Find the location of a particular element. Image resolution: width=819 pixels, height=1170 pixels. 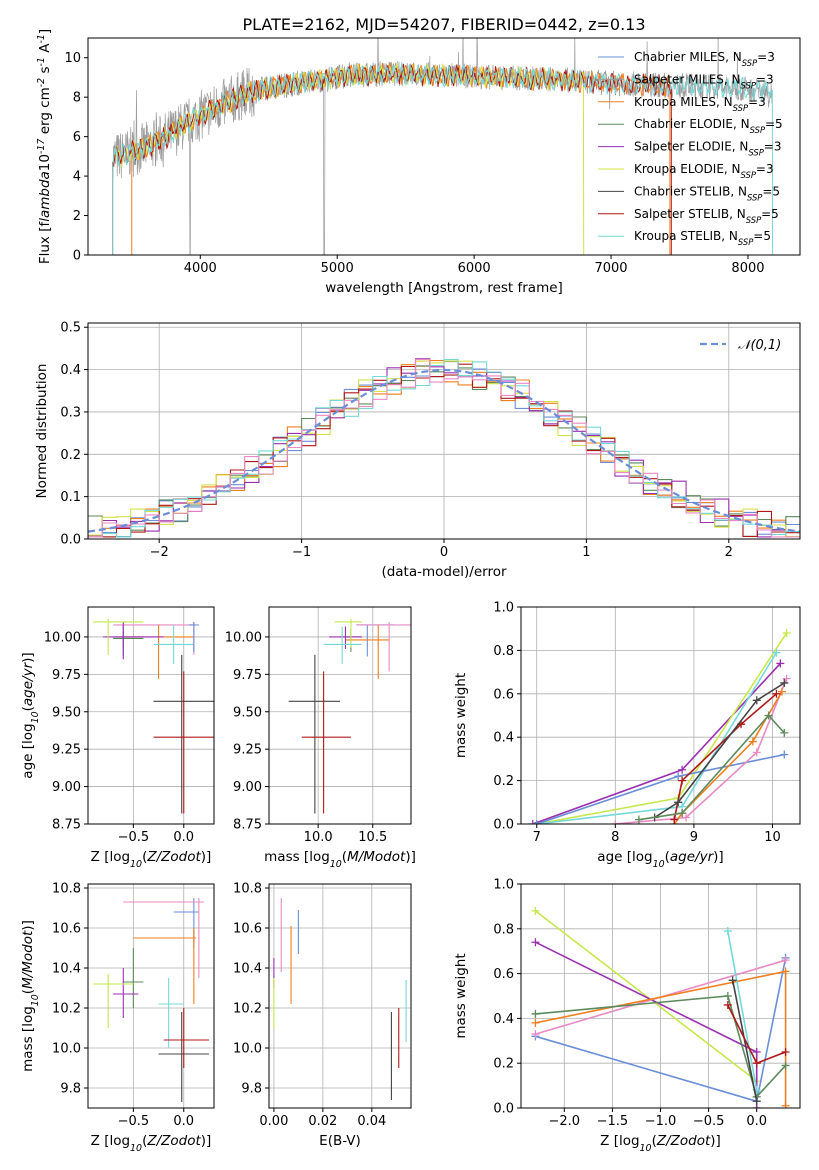

x-tick-label: 7 is located at coordinates (537, 837).